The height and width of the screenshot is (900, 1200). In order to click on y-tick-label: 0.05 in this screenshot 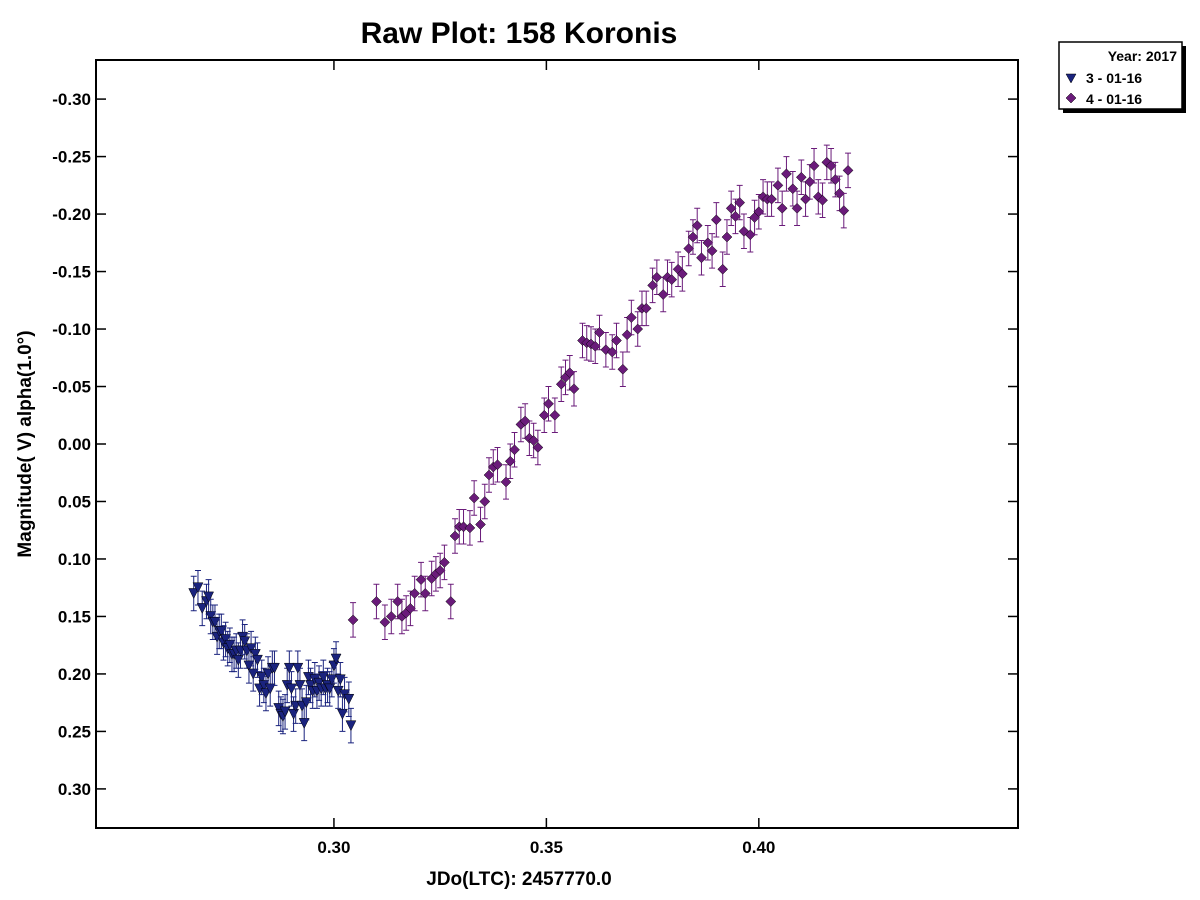, I will do `click(74, 501)`.